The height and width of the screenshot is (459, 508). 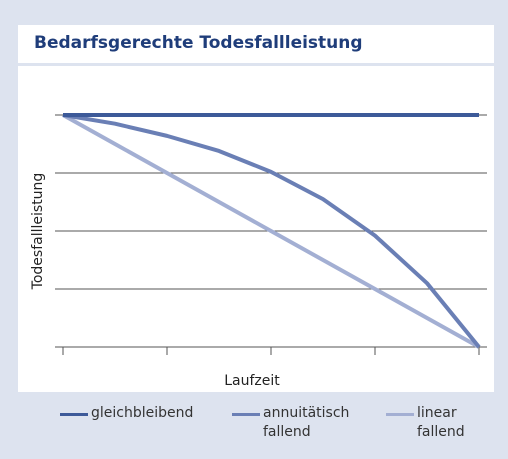 What do you see at coordinates (306, 422) in the screenshot?
I see `legend-label: annuitätisch fallend` at bounding box center [306, 422].